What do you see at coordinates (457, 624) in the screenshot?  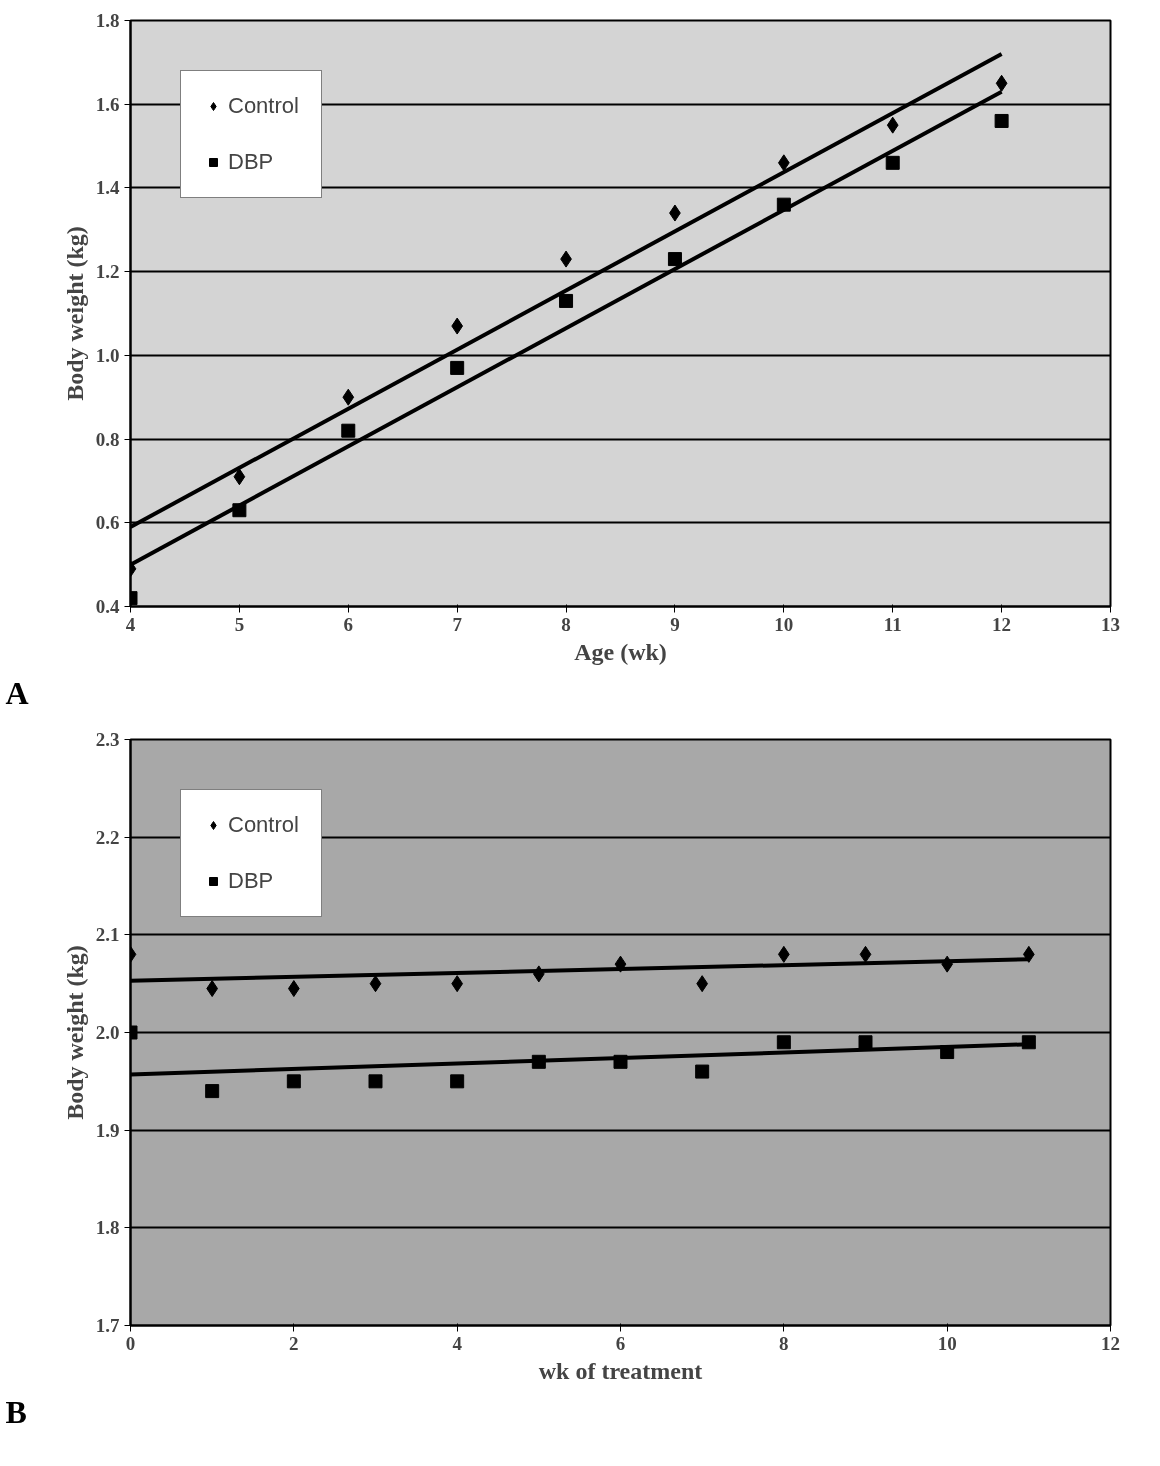 I see `x-tick-label: 7` at bounding box center [457, 624].